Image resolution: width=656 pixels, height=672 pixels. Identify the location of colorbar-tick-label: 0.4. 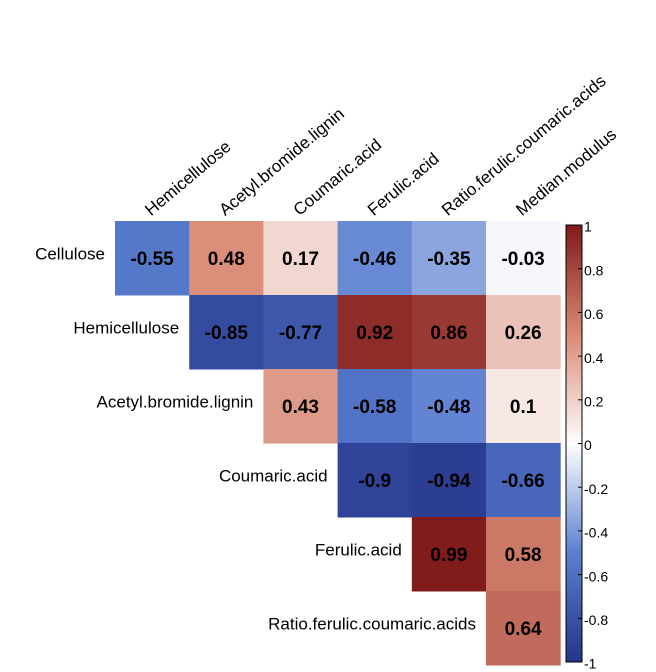
(594, 358).